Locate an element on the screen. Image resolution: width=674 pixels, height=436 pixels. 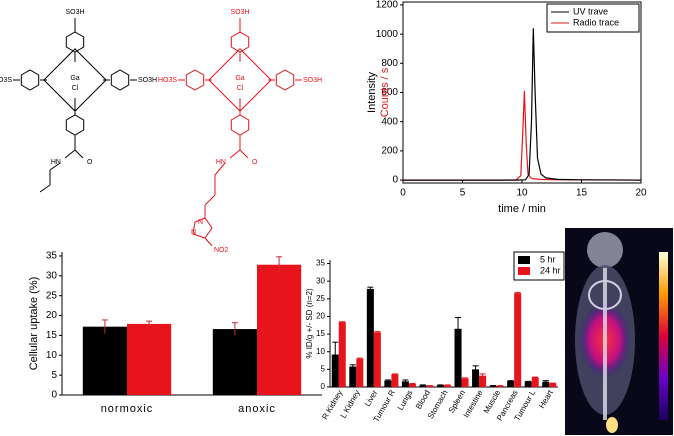
legend-label: 5 hr is located at coordinates (548, 259).